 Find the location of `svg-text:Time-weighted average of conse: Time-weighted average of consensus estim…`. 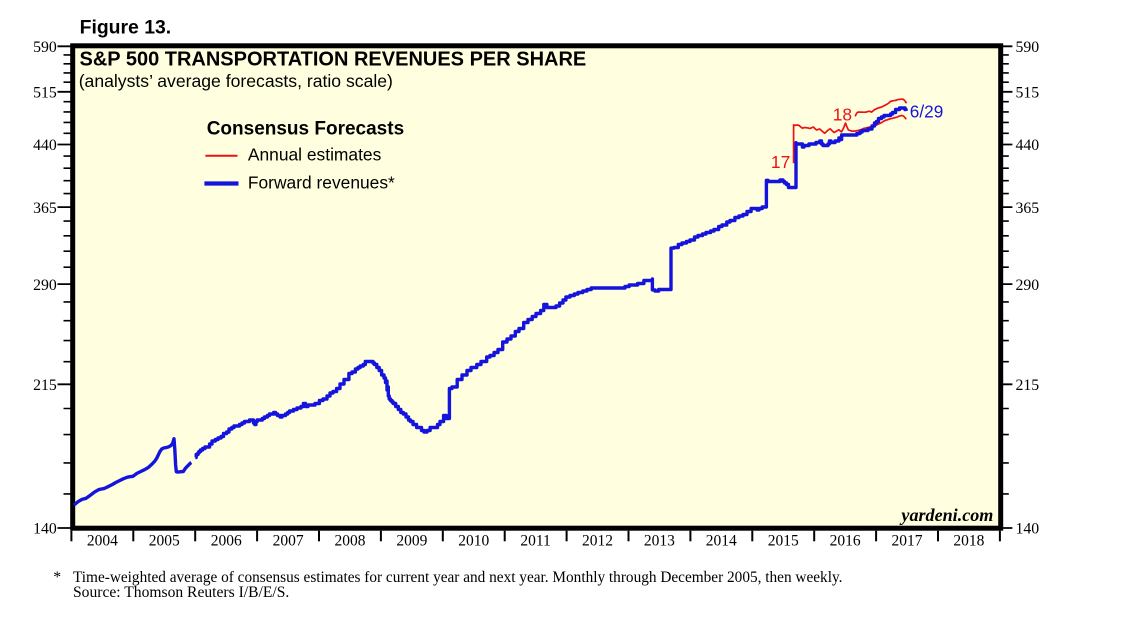

svg-text:Time-weighted average of conse: Time-weighted average of consensus estim… is located at coordinates (457, 577).